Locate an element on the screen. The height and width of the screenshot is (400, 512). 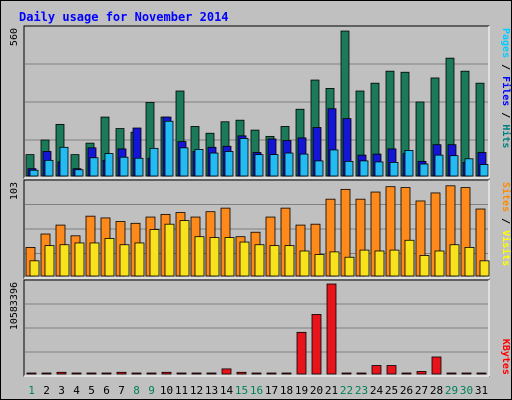
legend-entry: Files is located at coordinates (506, 91).